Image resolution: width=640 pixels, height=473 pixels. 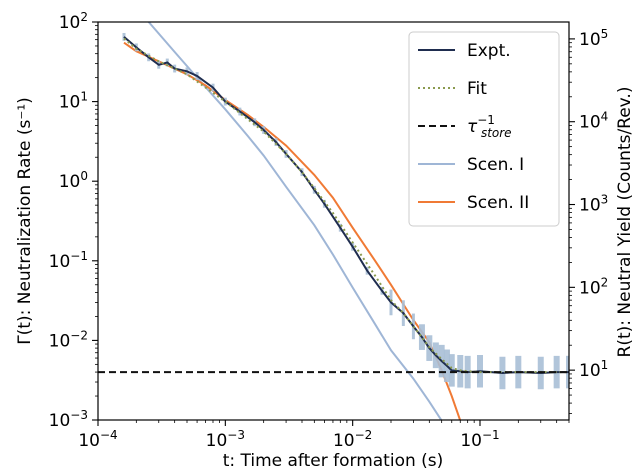 What do you see at coordinates (68, 260) in the screenshot?
I see `y-left-tick-label: 10⁻¹` at bounding box center [68, 260].